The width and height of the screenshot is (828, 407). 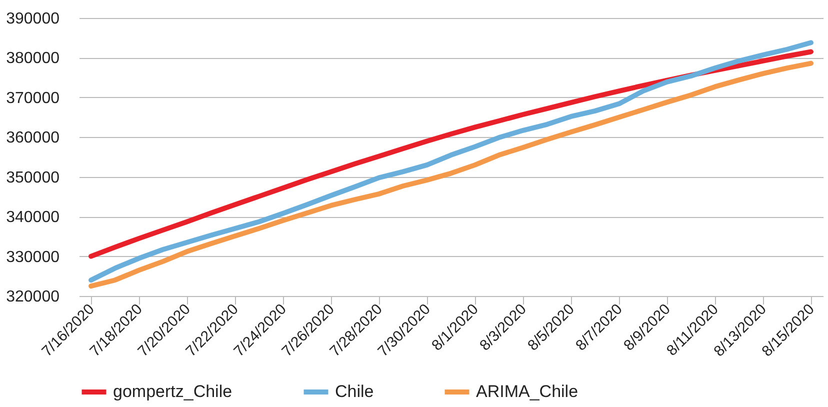 I want to click on y-tick-label: 380000, so click(x=33, y=59).